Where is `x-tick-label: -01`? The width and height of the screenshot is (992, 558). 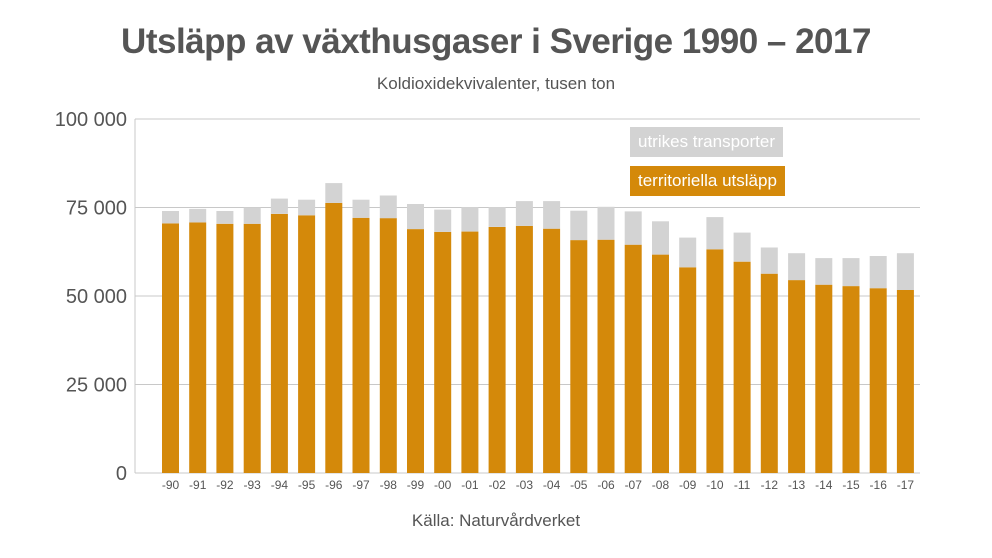 x-tick-label: -01 is located at coordinates (470, 485).